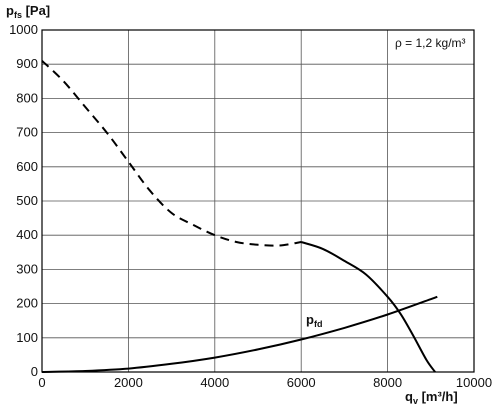 This screenshot has width=500, height=409. What do you see at coordinates (409, 396) in the screenshot?
I see `x-axis-label-main: q` at bounding box center [409, 396].